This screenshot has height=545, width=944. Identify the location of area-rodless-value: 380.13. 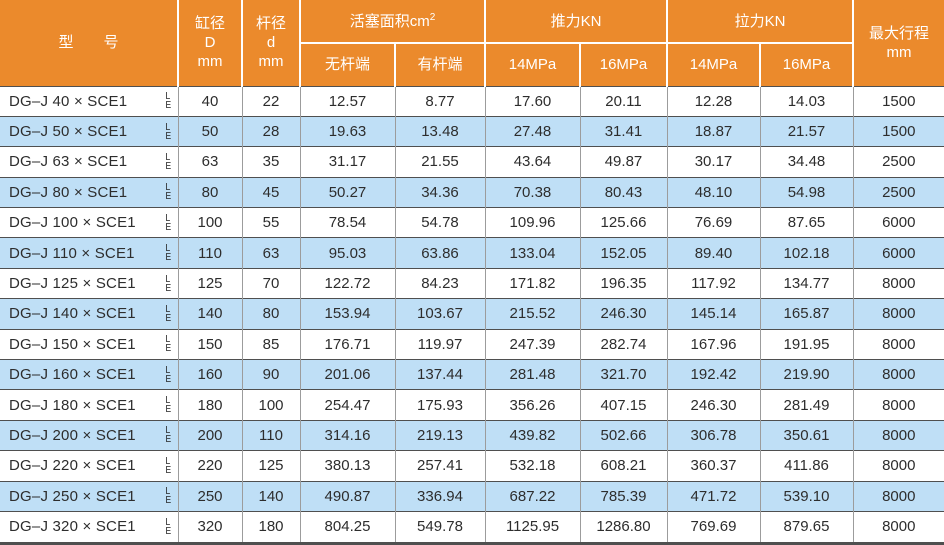
(347, 466).